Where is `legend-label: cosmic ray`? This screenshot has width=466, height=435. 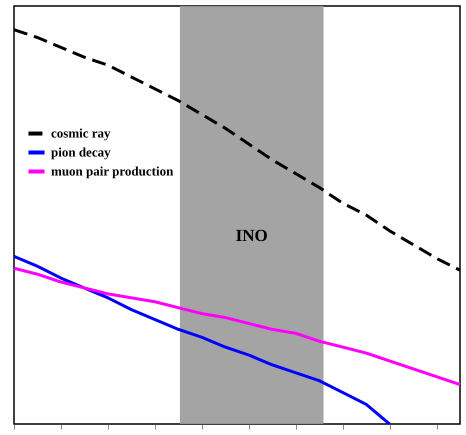
legend-label: cosmic ray is located at coordinates (81, 133).